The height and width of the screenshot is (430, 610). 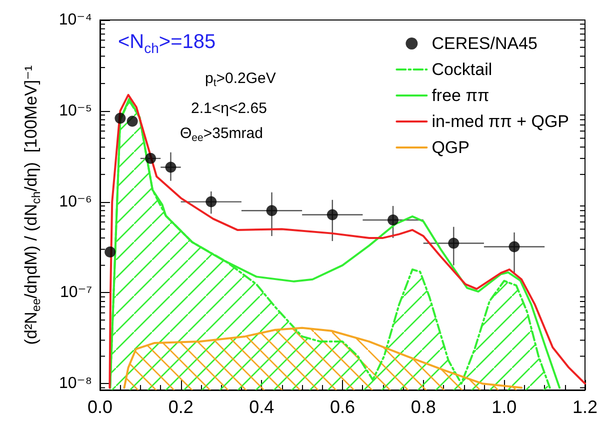 I want to click on legend-label: Cocktail, so click(x=462, y=69).